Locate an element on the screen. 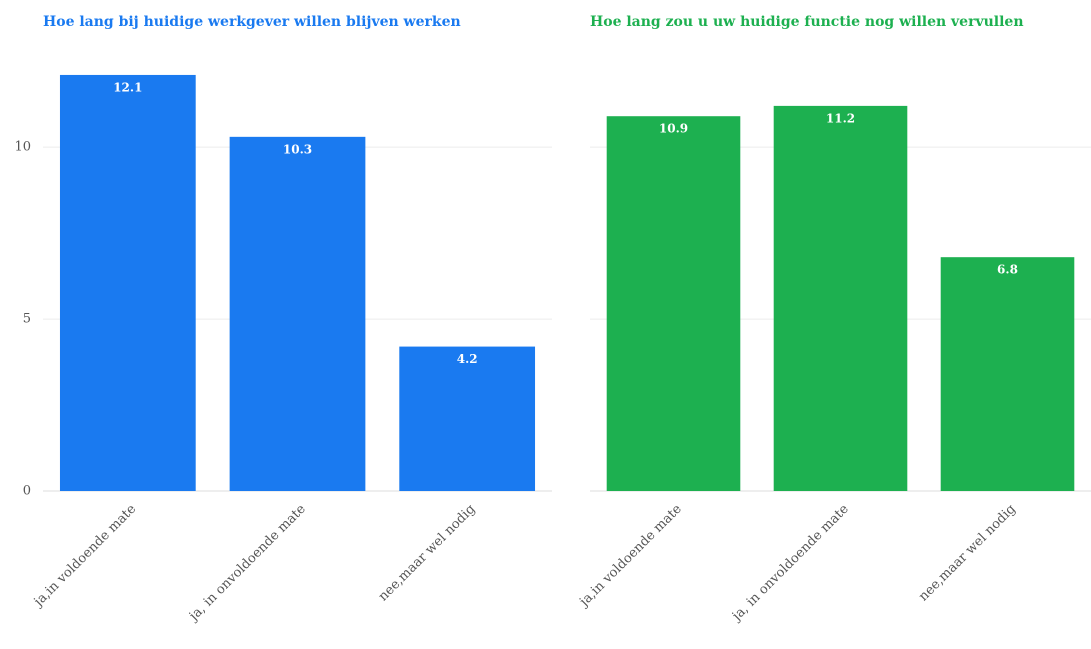 This screenshot has height=649, width=1091. value-label: 6.8 is located at coordinates (1007, 270).